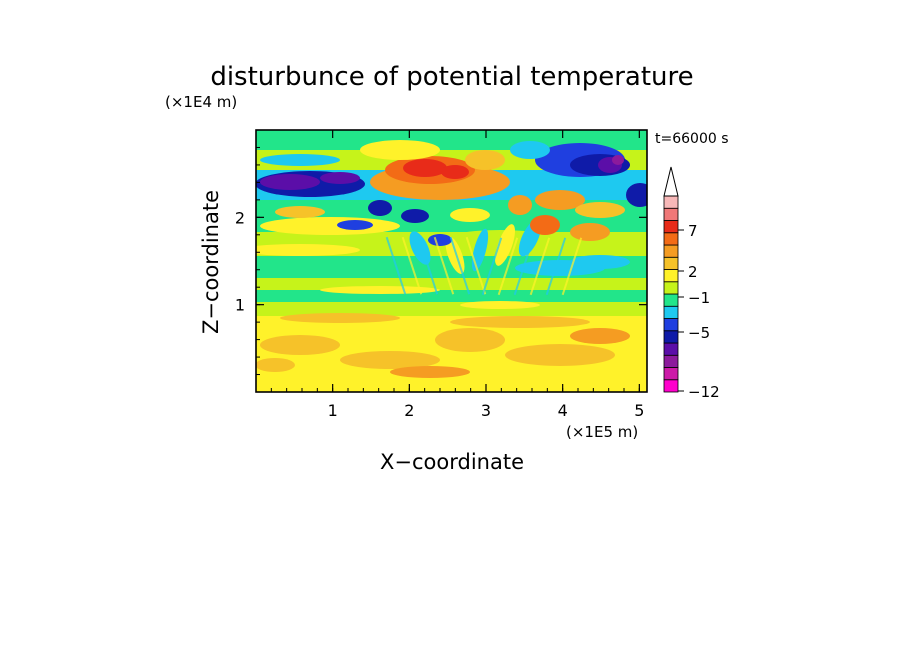 This screenshot has height=654, width=904. Describe the element at coordinates (671, 181) in the screenshot. I see `colorbar-extend-arrow` at that location.